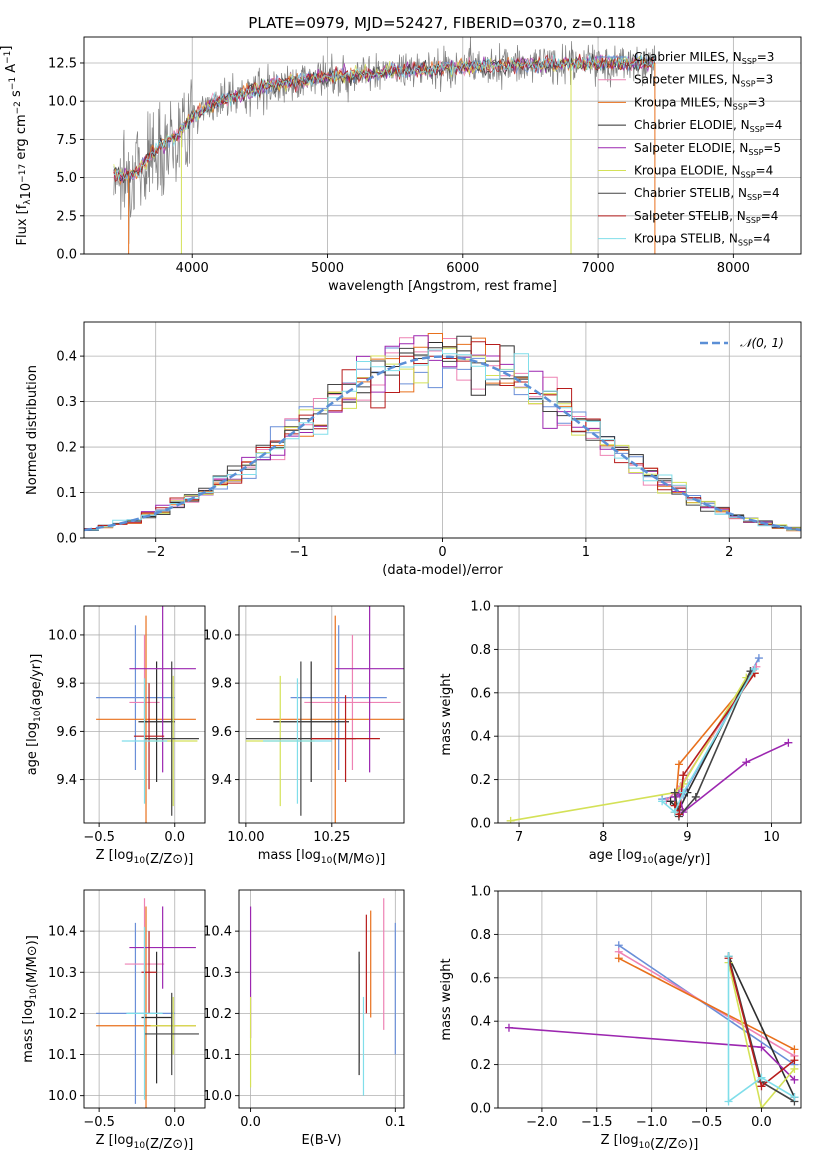  I want to click on x-tick-label: 8, so click(603, 837).